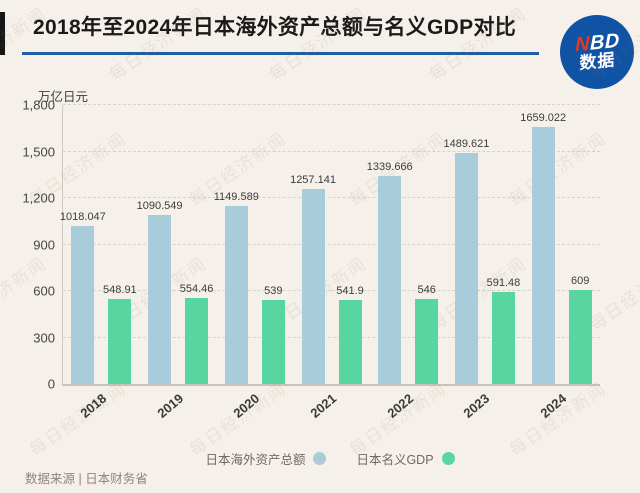  What do you see at coordinates (160, 292) in the screenshot?
I see `bar-assets-2019: 1090.549` at bounding box center [160, 292].